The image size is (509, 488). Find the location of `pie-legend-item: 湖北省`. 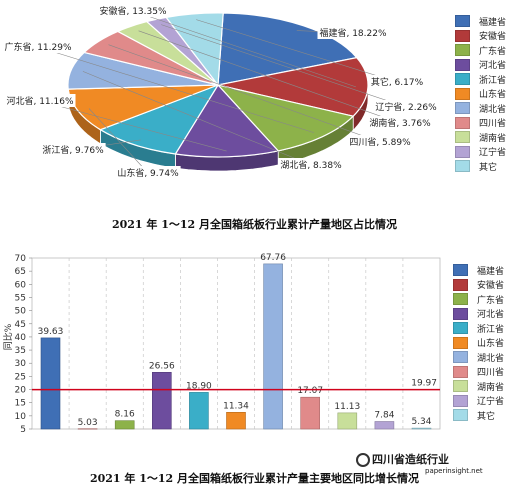

pie-legend-item: 湖北省 is located at coordinates (480, 108).